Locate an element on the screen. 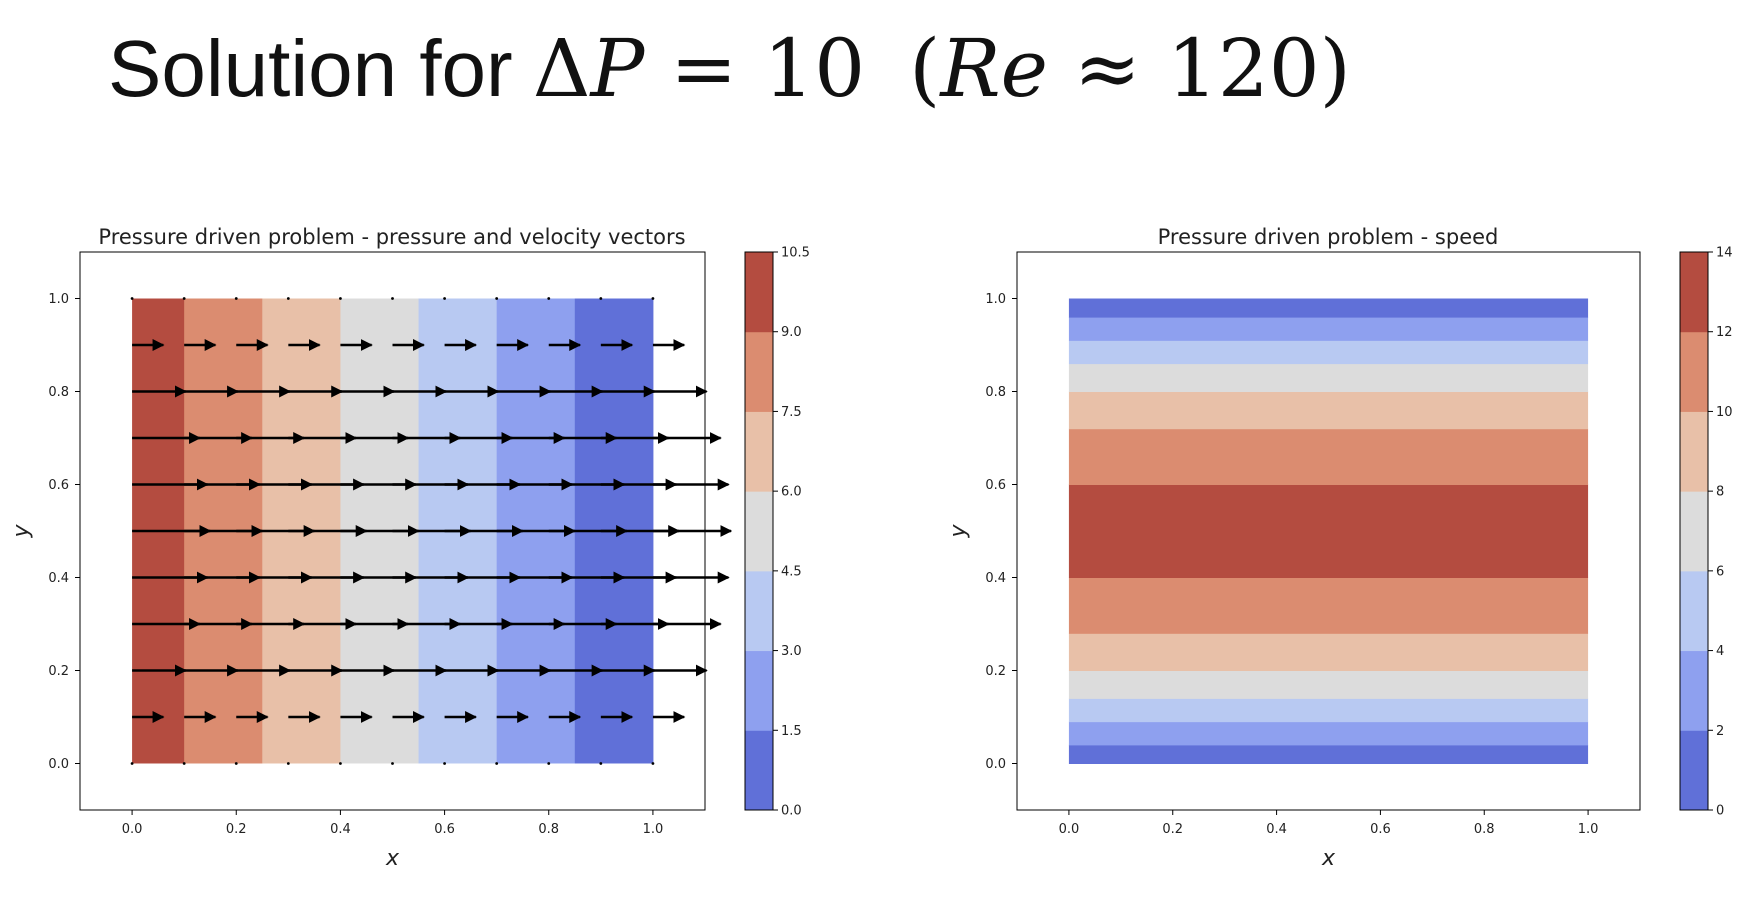  colorbar-tick-label: 10 is located at coordinates (1724, 412).